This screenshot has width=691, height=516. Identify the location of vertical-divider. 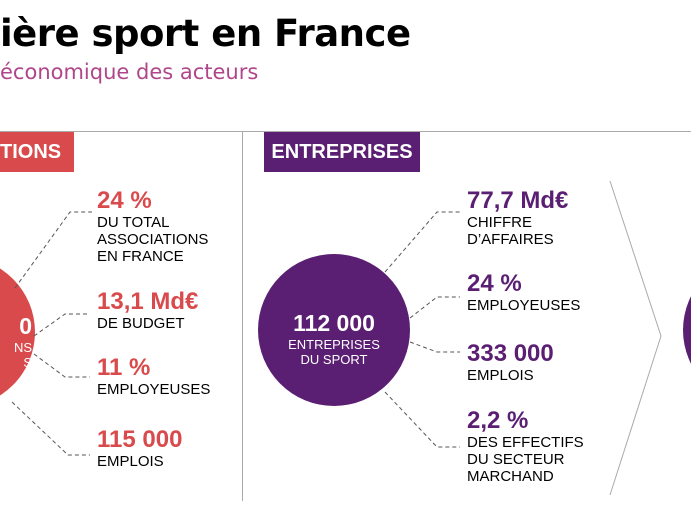
(242, 316).